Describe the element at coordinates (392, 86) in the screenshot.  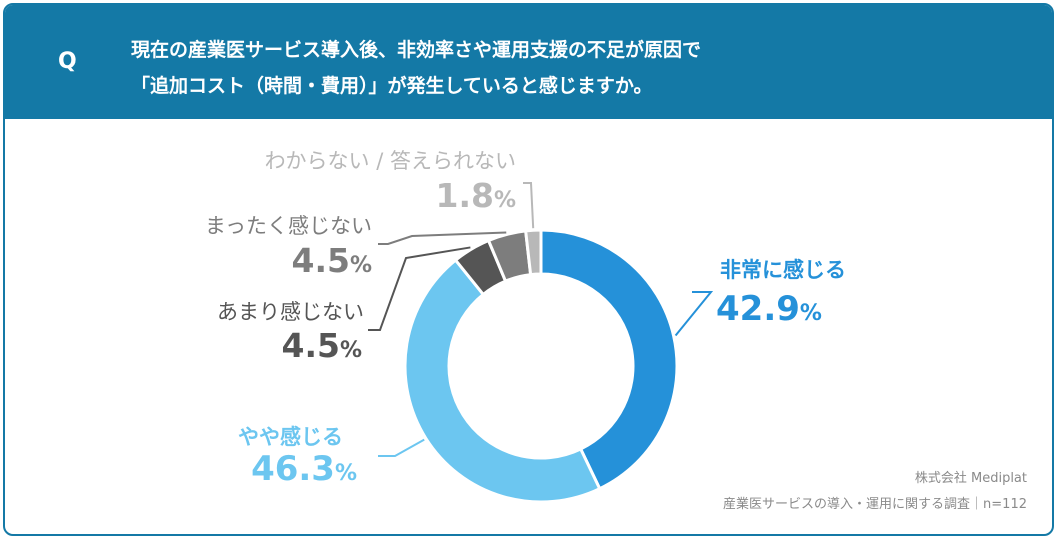
I see `question-text-line-2: 「追加コスト（時間・費用）」が発生していると感じますか。` at that location.